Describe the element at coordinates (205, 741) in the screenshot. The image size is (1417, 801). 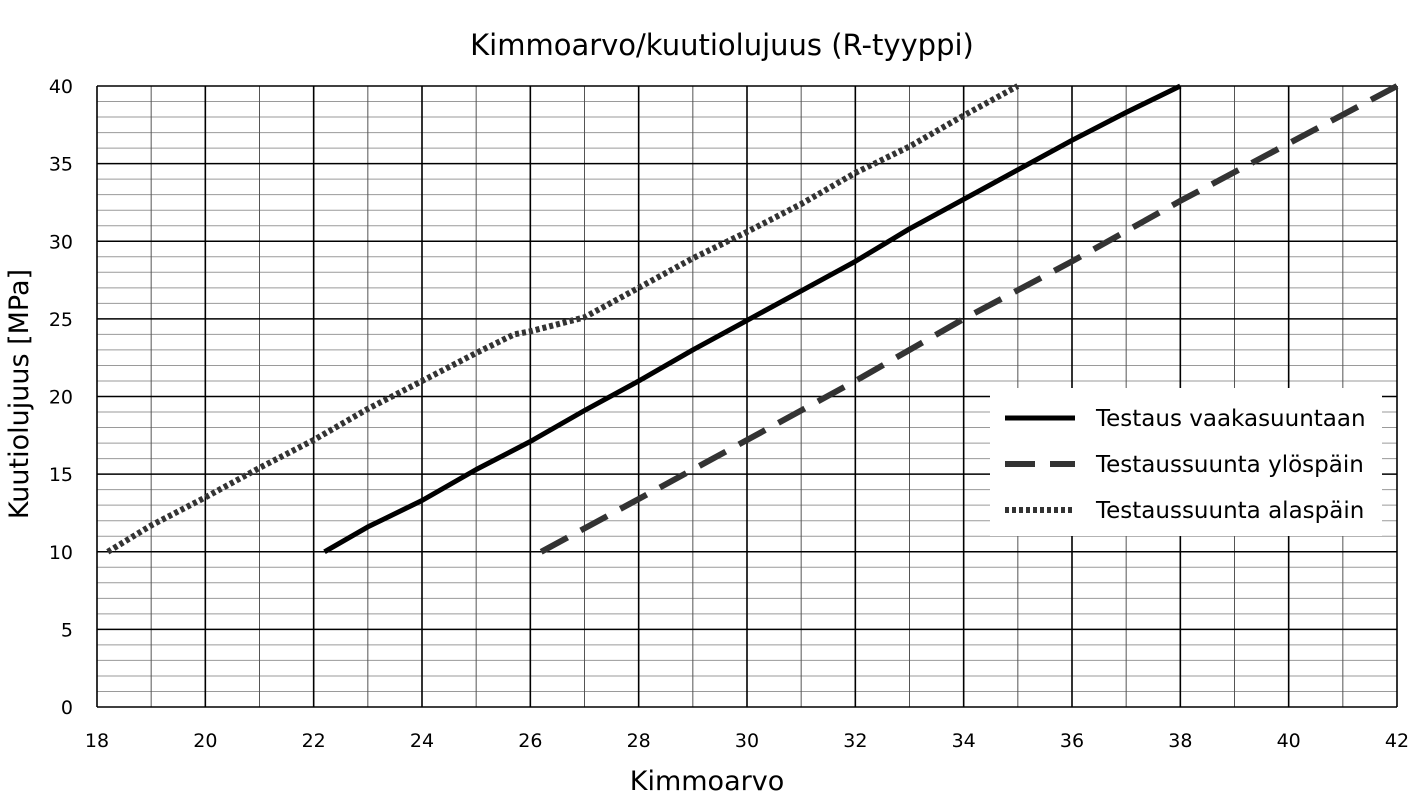
I see `x-tick-label: 20` at that location.